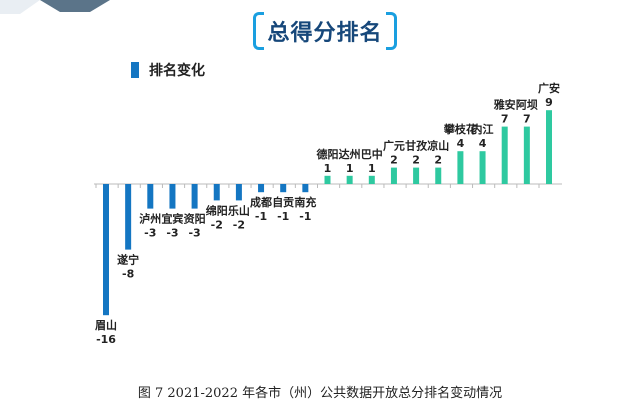  I want to click on bar-label-资阳: 资阳, so click(195, 219).